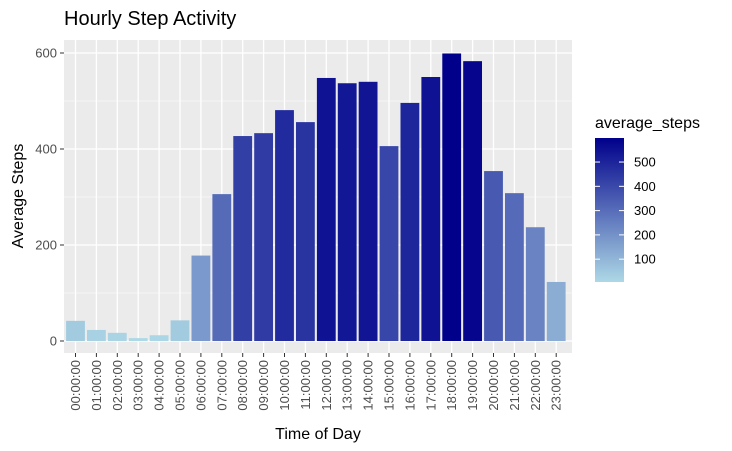 The height and width of the screenshot is (451, 732). Describe the element at coordinates (318, 434) in the screenshot. I see `x-axis-title: Time of Day` at that location.